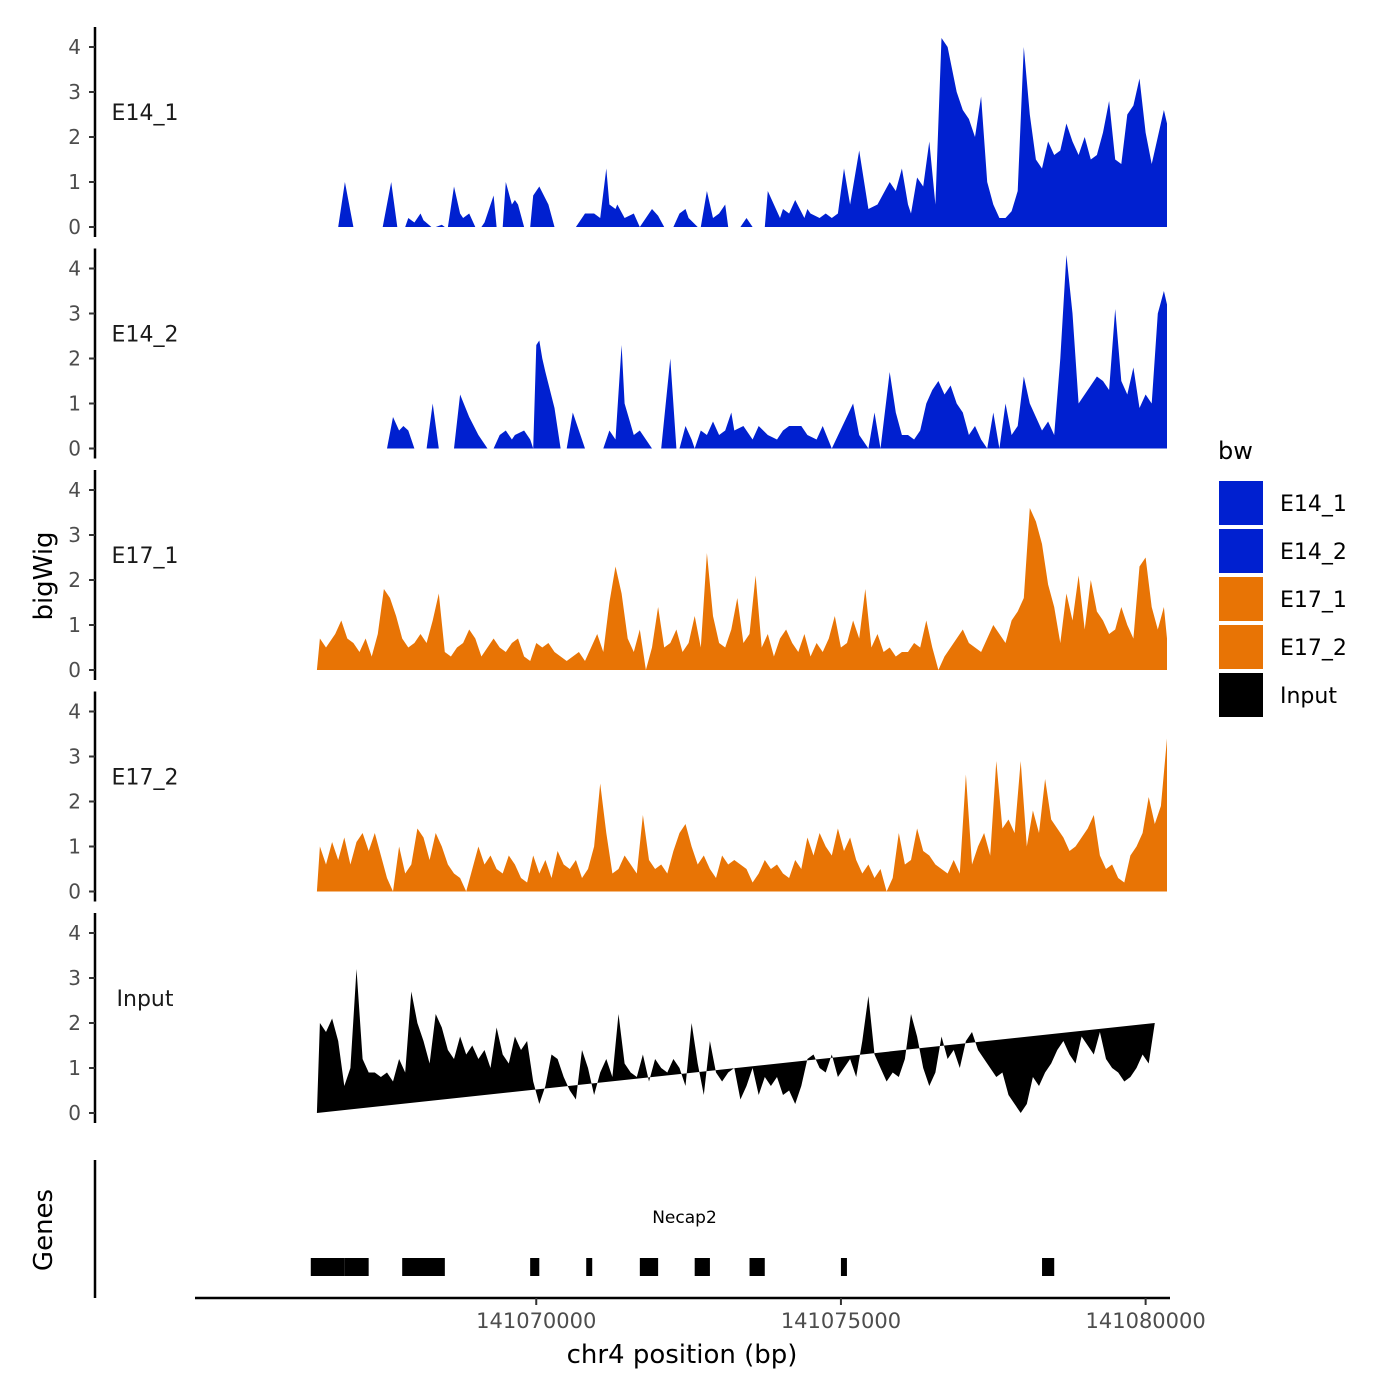 This screenshot has width=1400, height=1400. What do you see at coordinates (145, 113) in the screenshot?
I see `track-label: E14_1` at bounding box center [145, 113].